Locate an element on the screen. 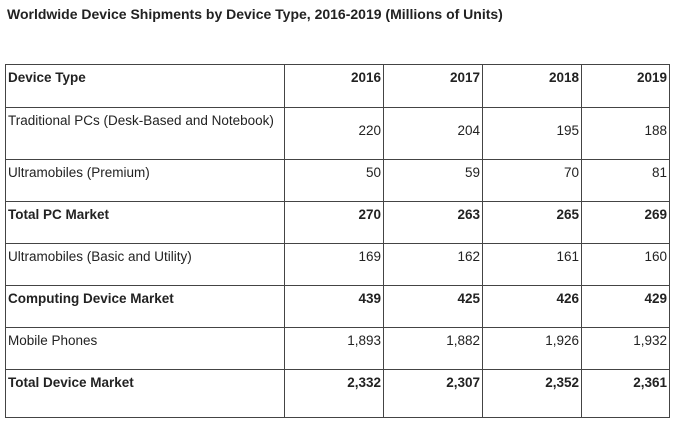 The height and width of the screenshot is (427, 674). row-label: Computing Device Market is located at coordinates (145, 306).